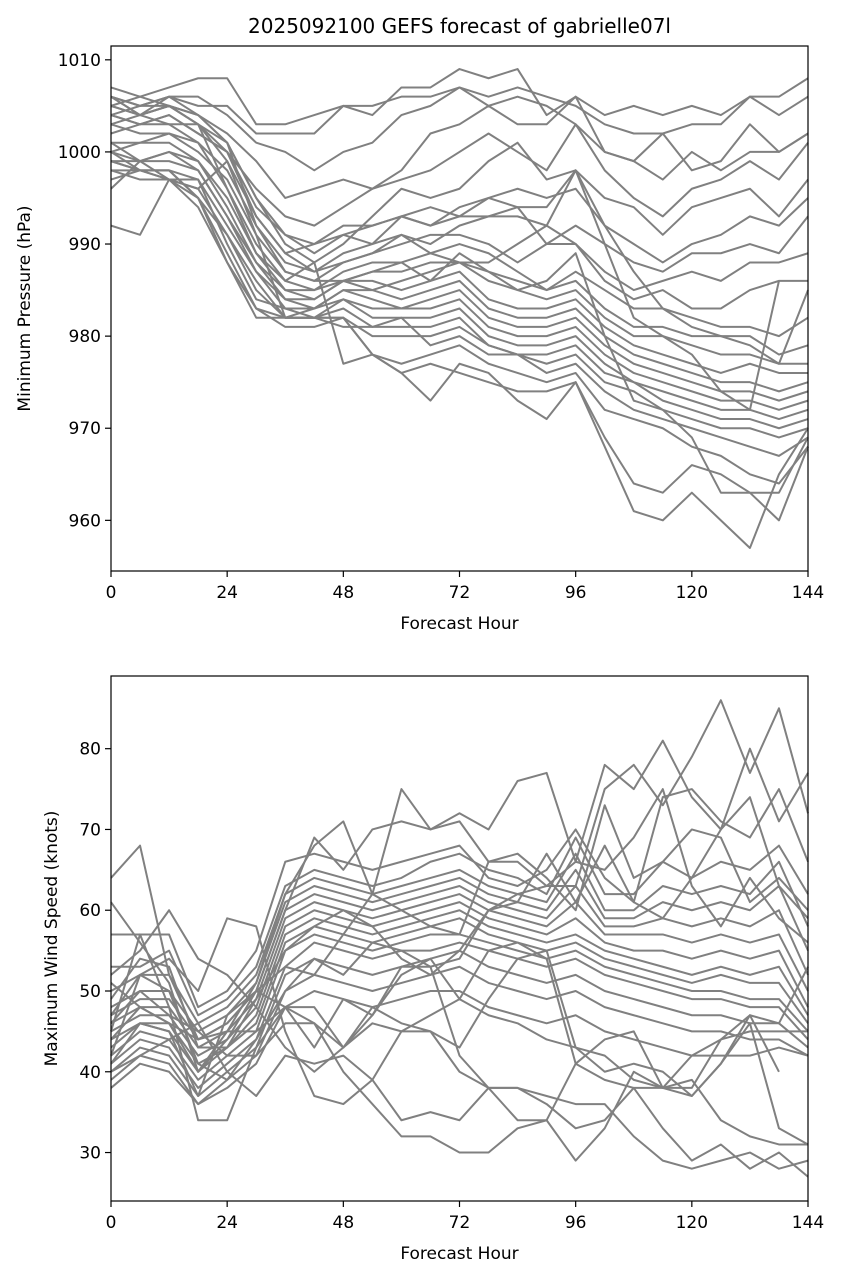 This screenshot has width=843, height=1279. What do you see at coordinates (79, 153) in the screenshot?
I see `pressure-y-tick-label: 1000` at bounding box center [79, 153].